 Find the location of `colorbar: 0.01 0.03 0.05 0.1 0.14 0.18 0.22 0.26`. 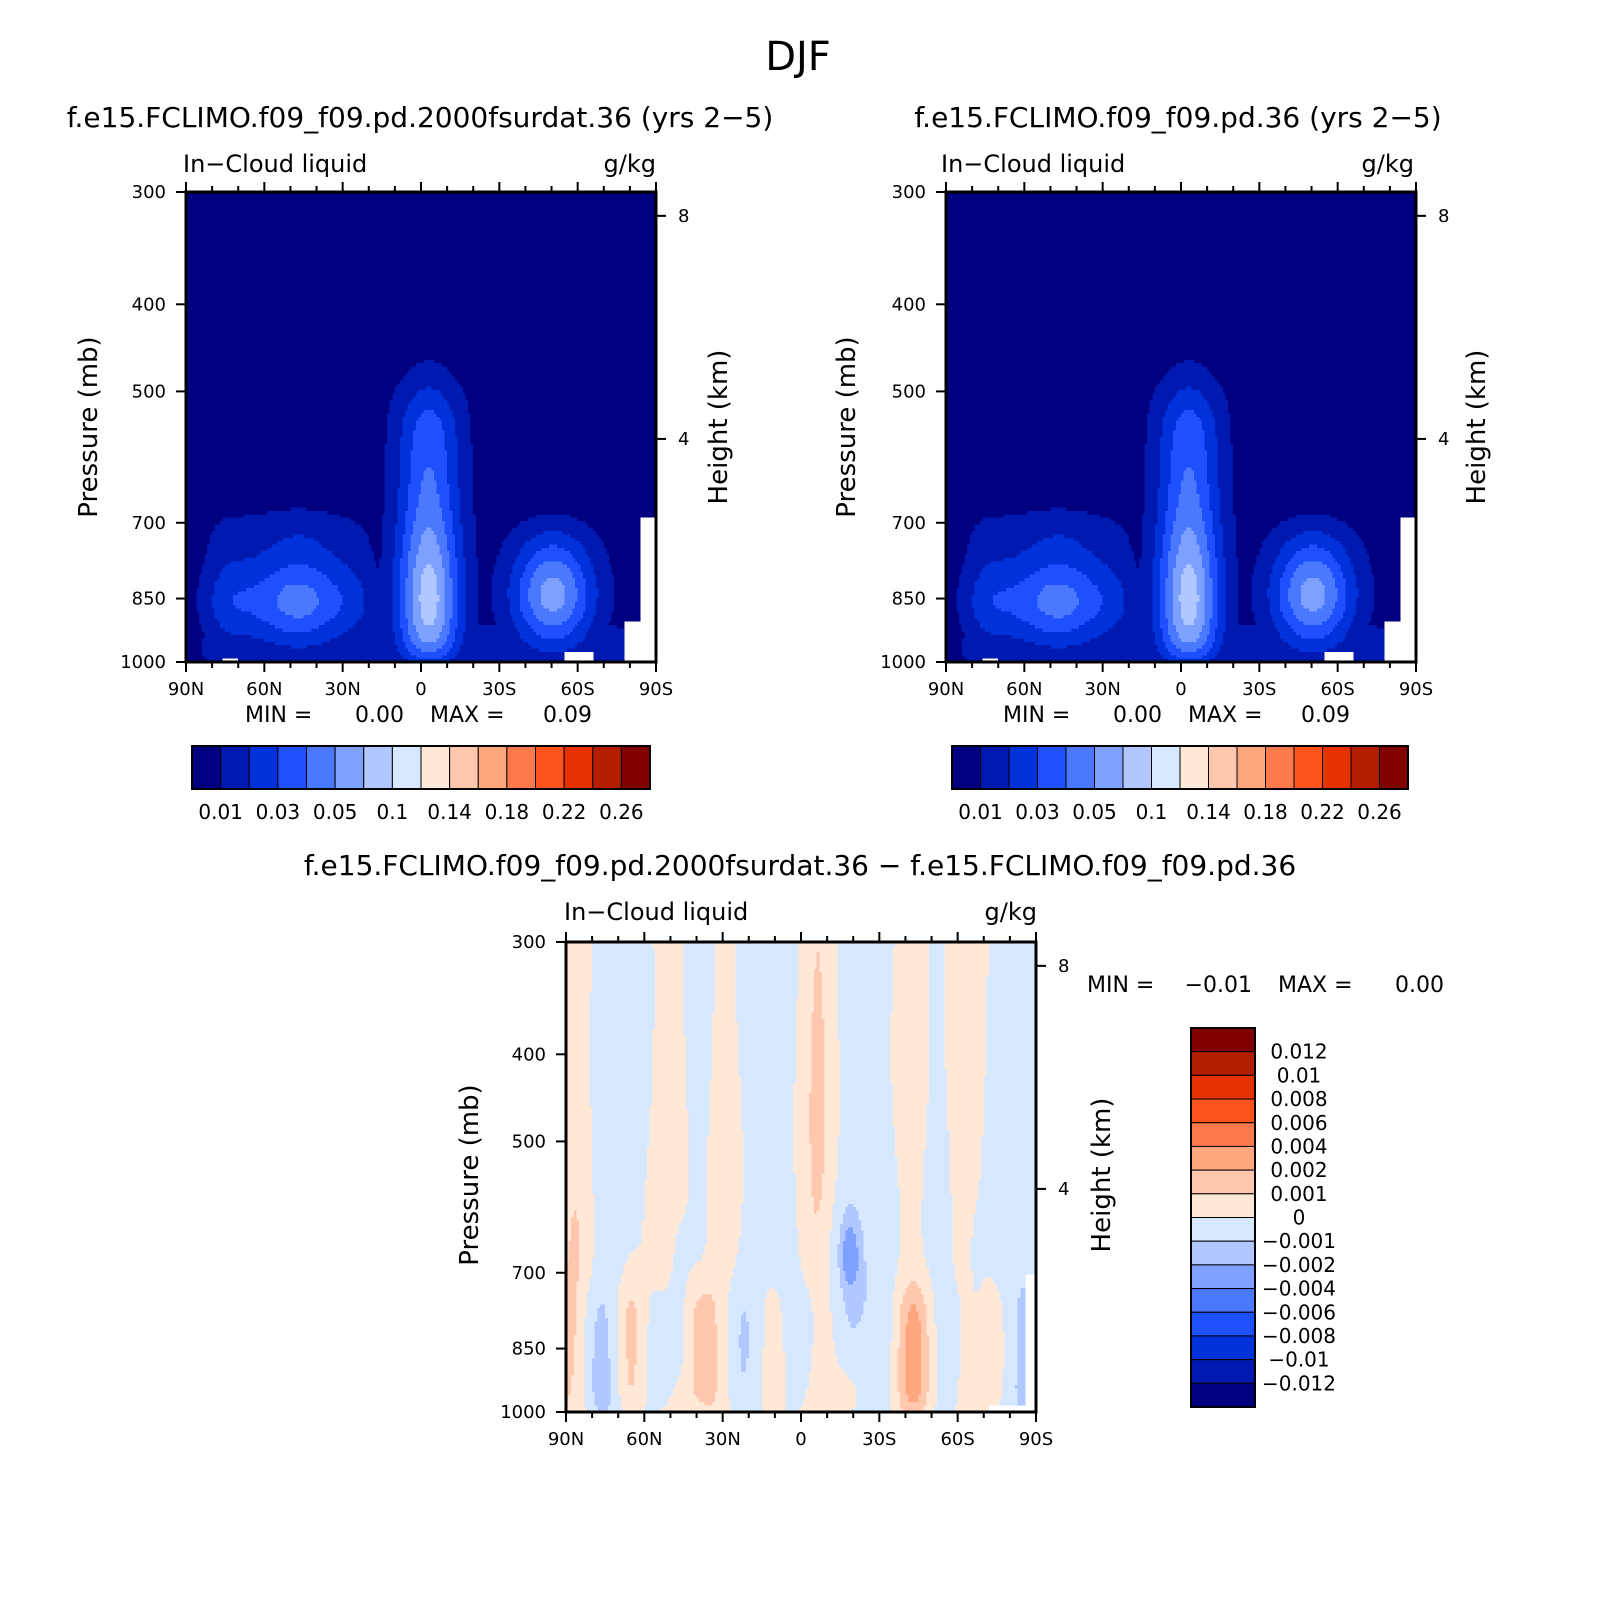

colorbar: 0.01 0.03 0.05 0.1 0.14 0.18 0.22 0.26 is located at coordinates (1180, 785).